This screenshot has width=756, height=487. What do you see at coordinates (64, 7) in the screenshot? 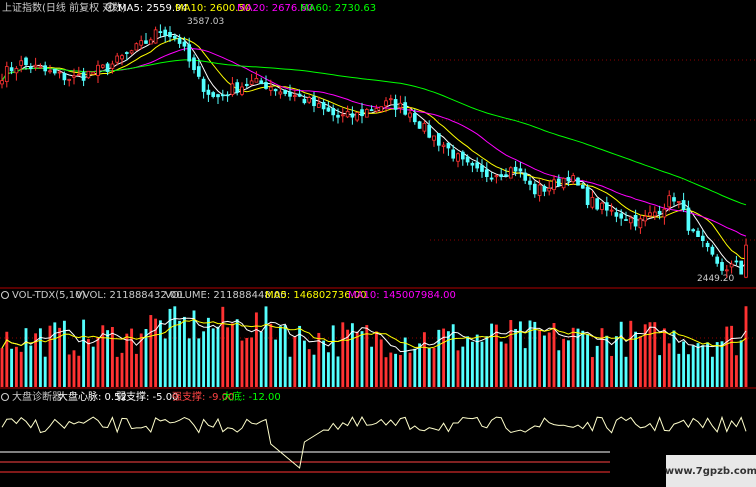
I see `main-title: 上证指数(日线 前复权 对数)` at bounding box center [64, 7].